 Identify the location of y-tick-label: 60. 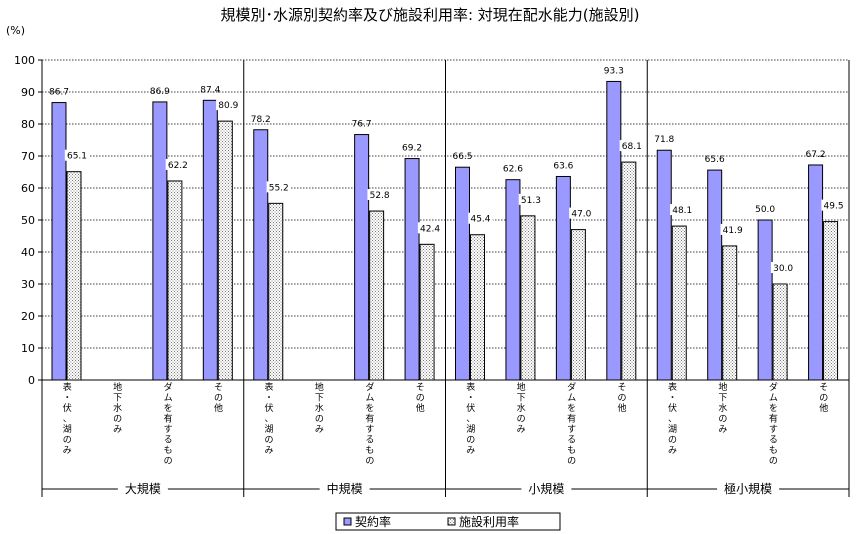
(28, 188).